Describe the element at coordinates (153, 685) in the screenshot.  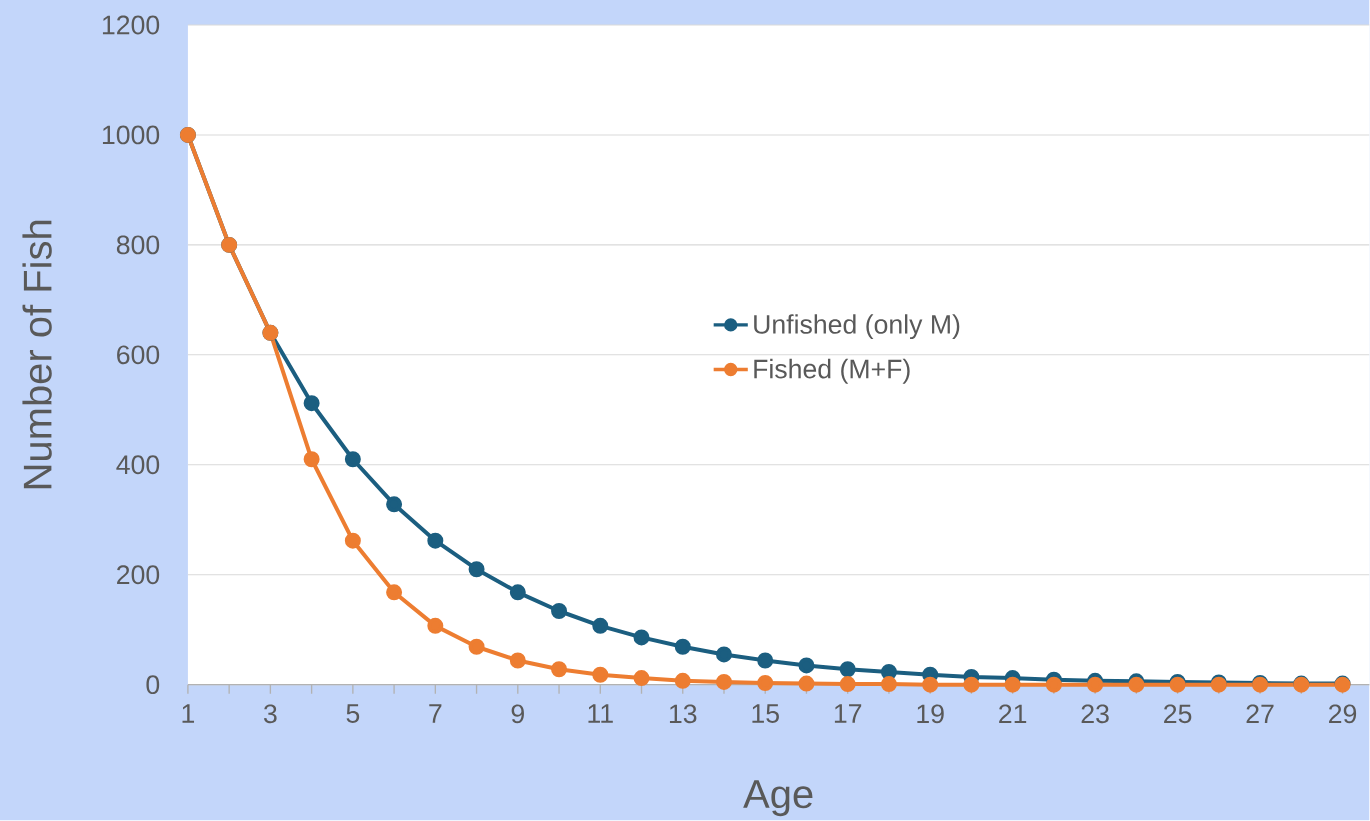
I see `y-tick-label: 0` at that location.